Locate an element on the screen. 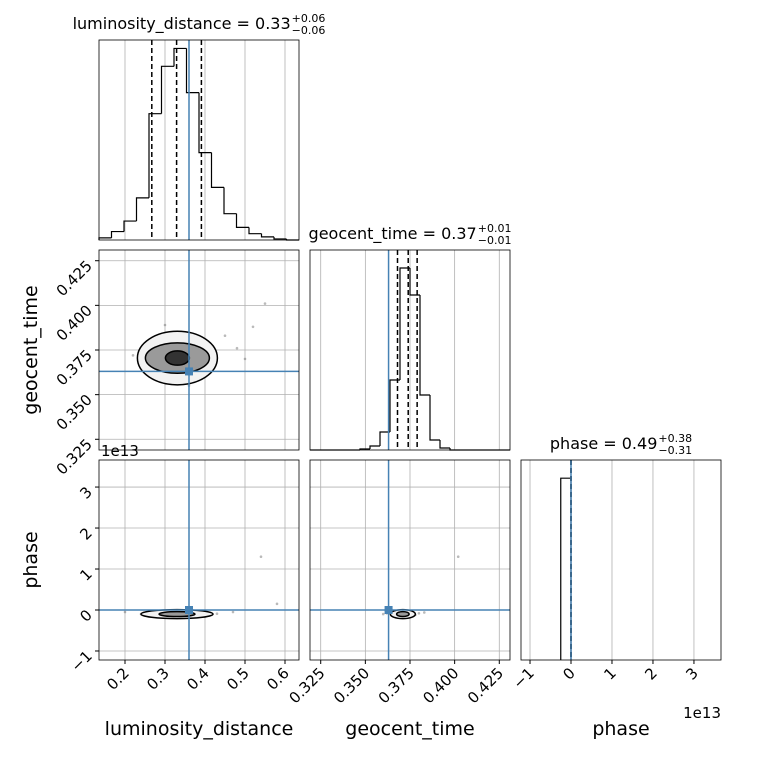 Image resolution: width=760 pixels, height=760 pixels. x-tick-label: 0.4 is located at coordinates (198, 679).